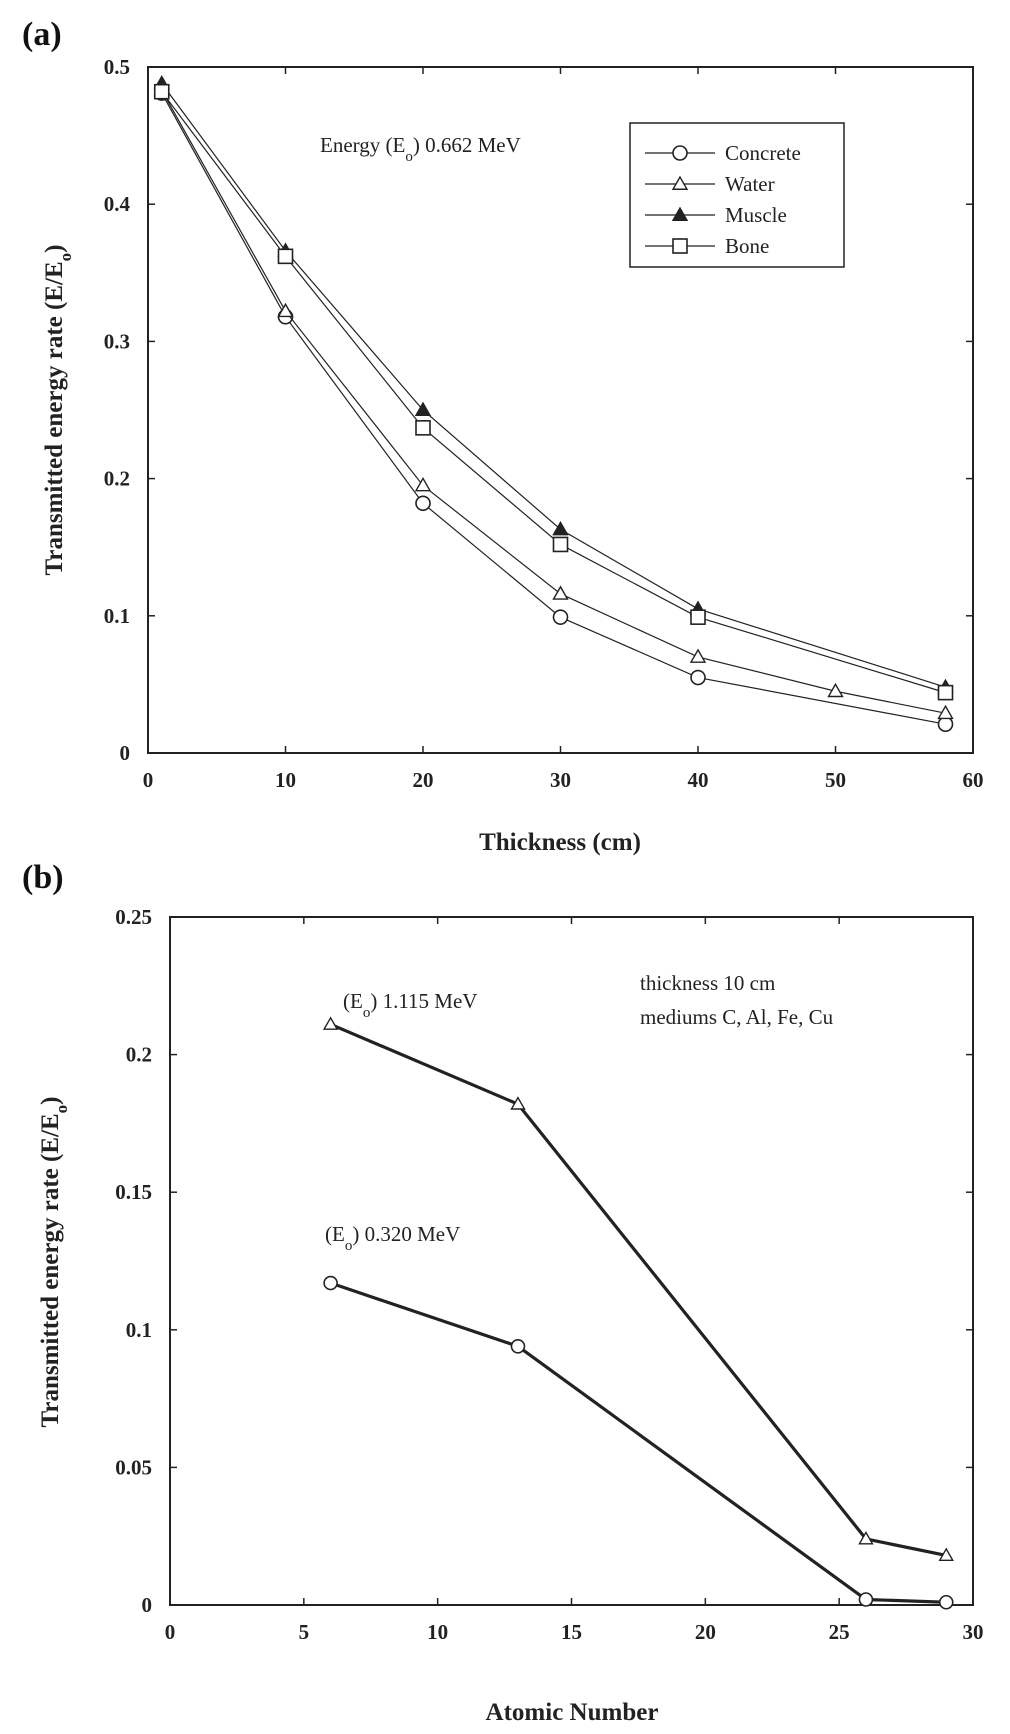 Image resolution: width=1010 pixels, height=1734 pixels. What do you see at coordinates (680, 213) in the screenshot?
I see `legend-marker-muscle` at bounding box center [680, 213].